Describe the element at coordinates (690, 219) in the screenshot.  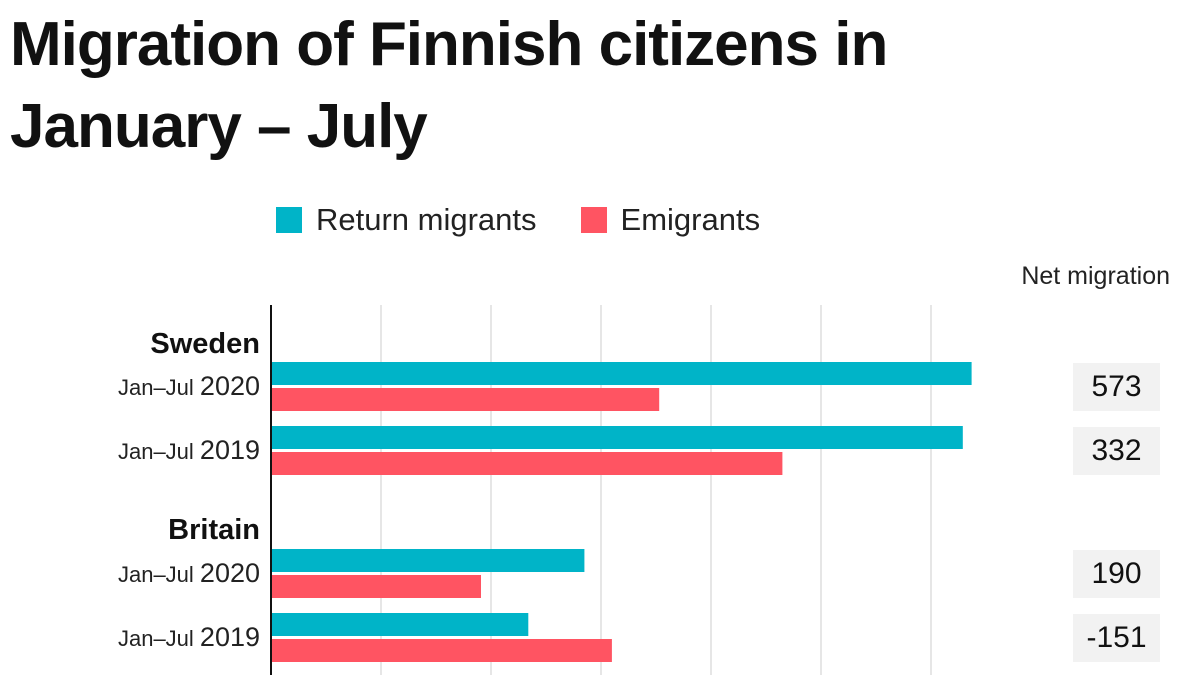
I see `legend-label-emigrants: Emigrants` at that location.